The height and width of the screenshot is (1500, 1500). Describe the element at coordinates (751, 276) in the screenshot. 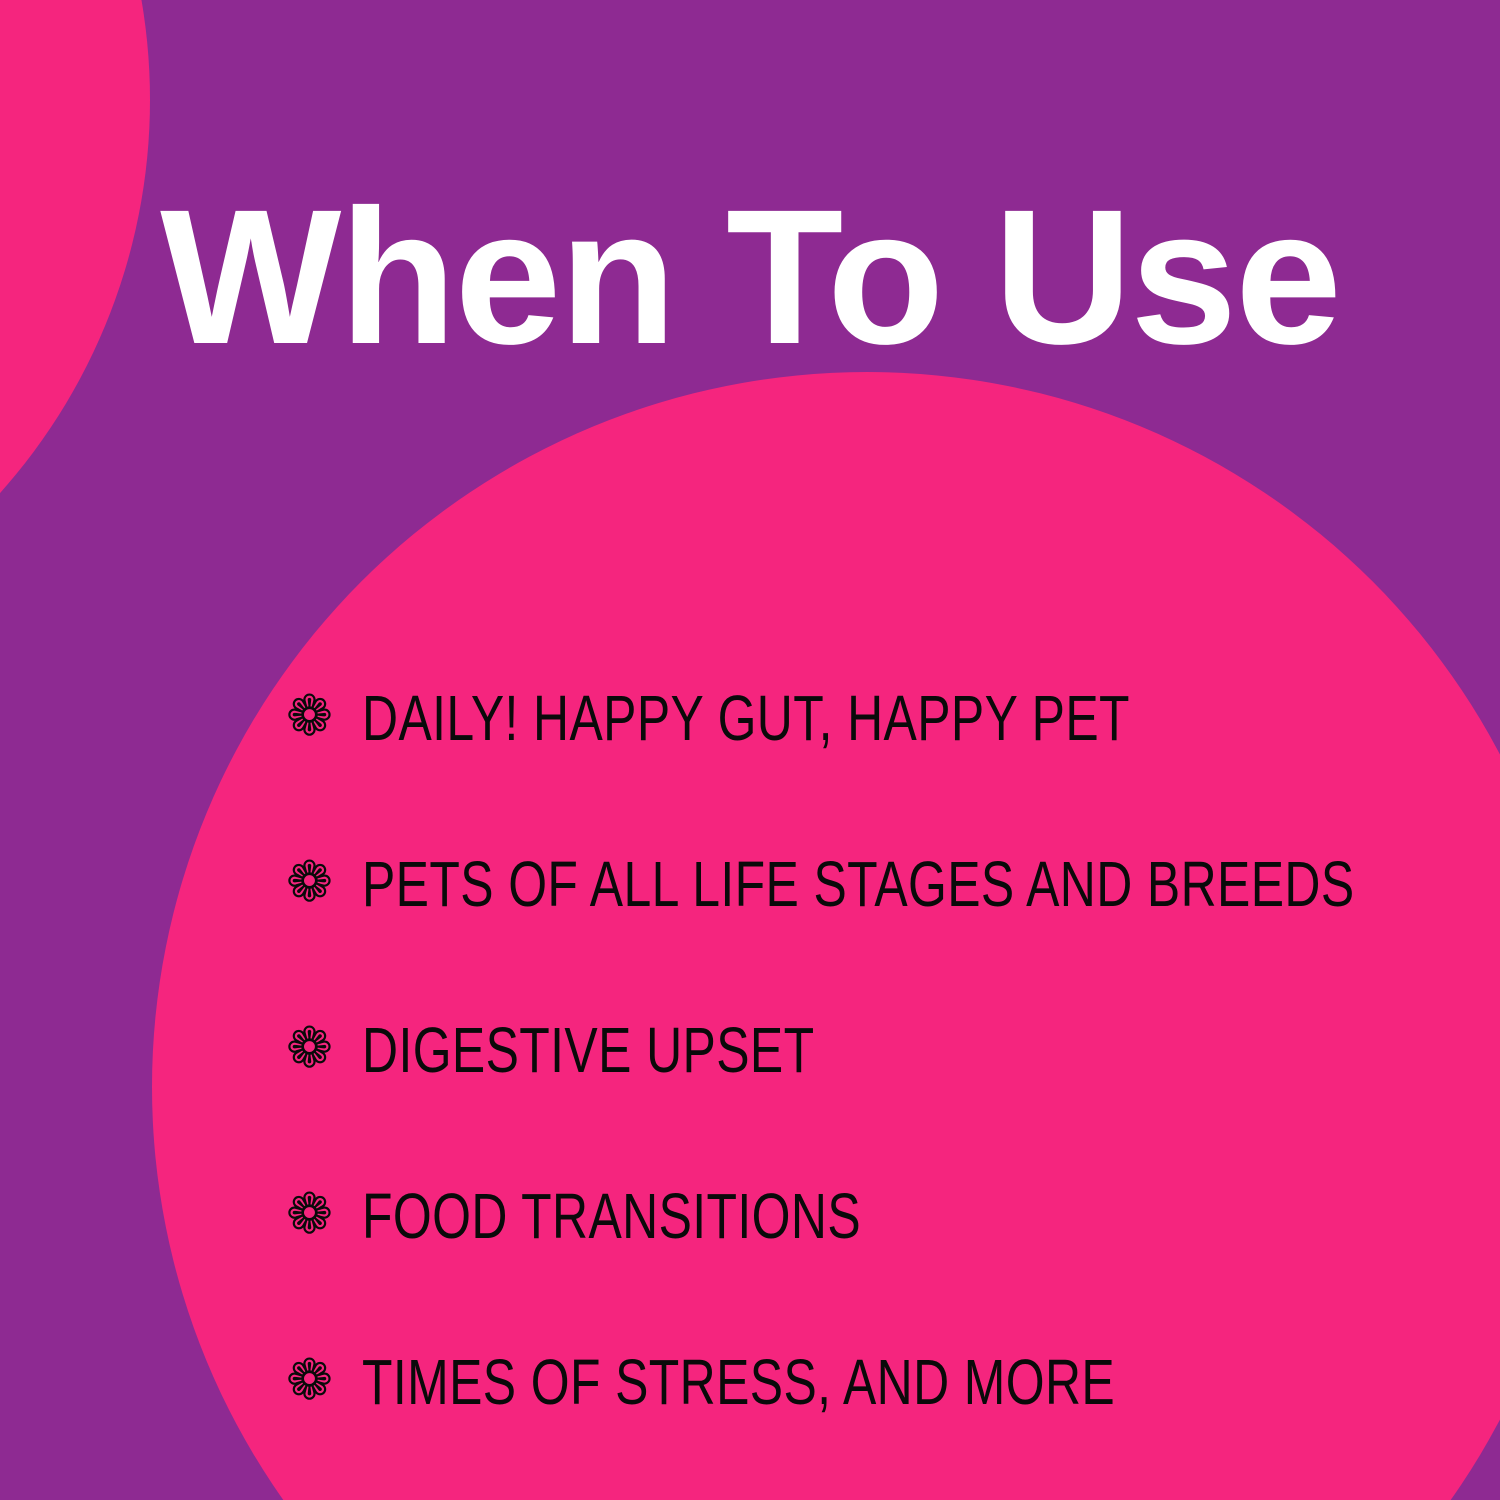

I see `page-title: When To Use` at that location.